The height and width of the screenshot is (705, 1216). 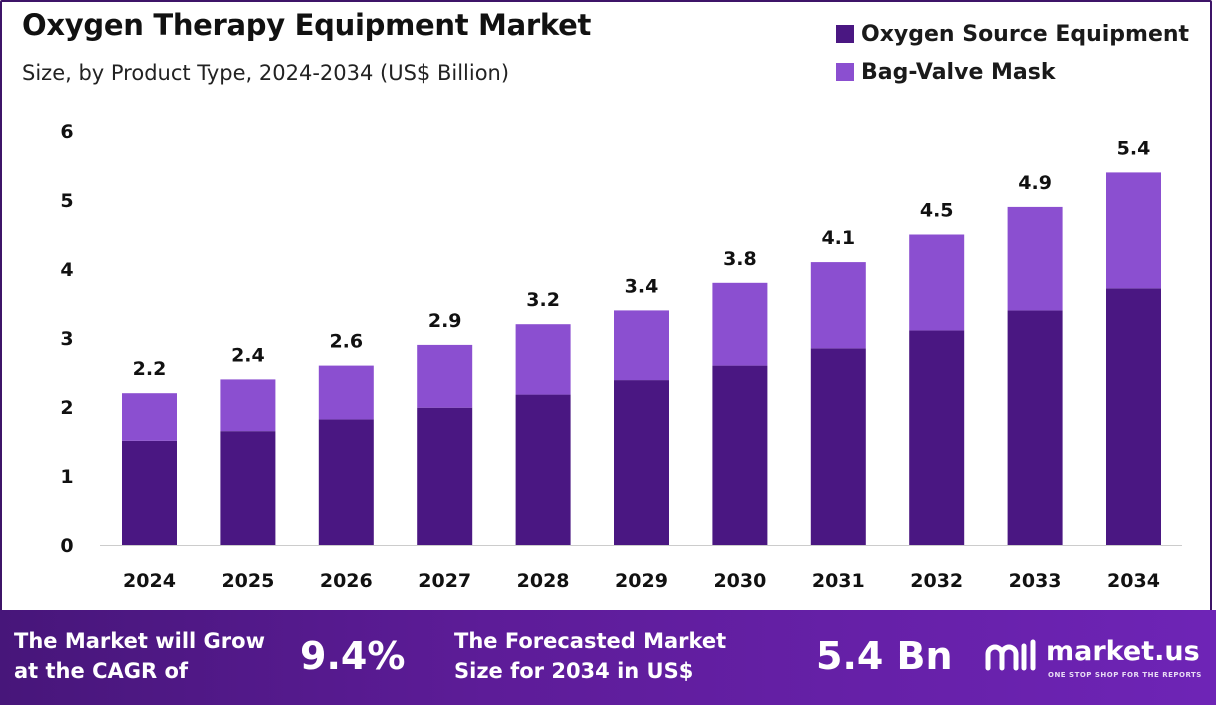 What do you see at coordinates (641, 581) in the screenshot?
I see `x-tick-label: 2029` at bounding box center [641, 581].